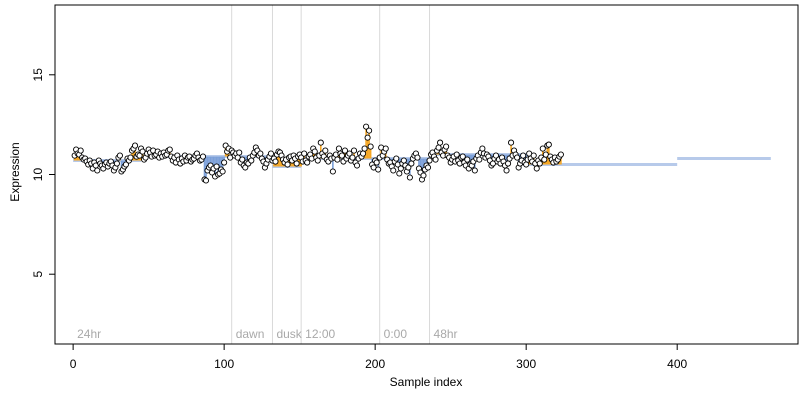 This screenshot has width=800, height=400. I want to click on x-tick-label: 0, so click(73, 364).